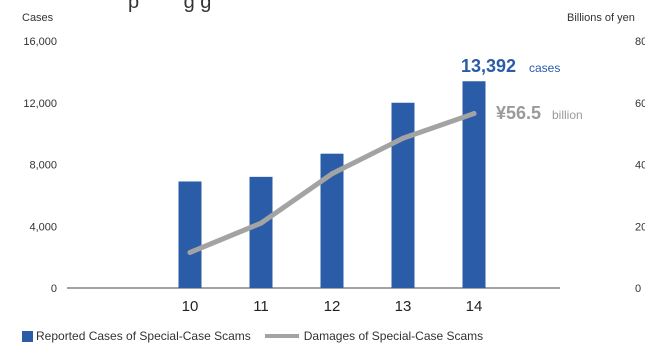 The width and height of the screenshot is (645, 343). I want to click on left-axis-ticks: 0 4,000 8,000 12,000 16,000, so click(40, 165).